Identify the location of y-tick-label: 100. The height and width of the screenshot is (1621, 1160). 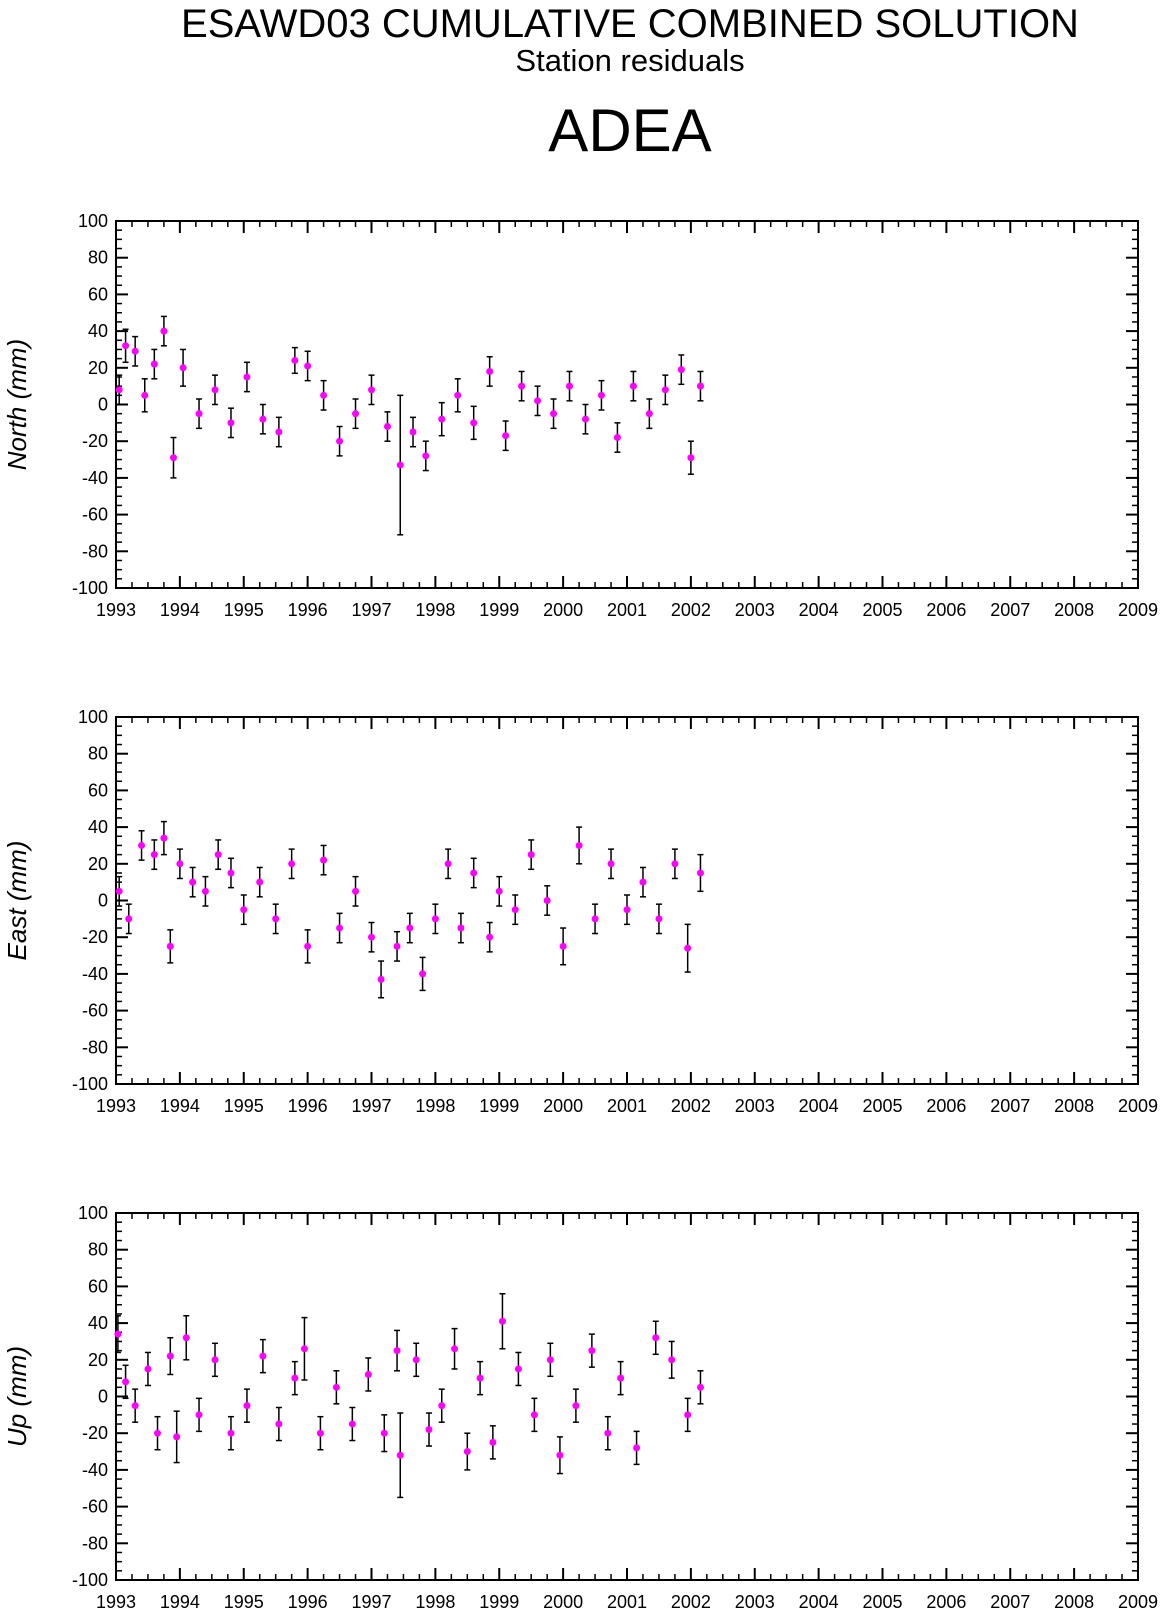
(93, 221).